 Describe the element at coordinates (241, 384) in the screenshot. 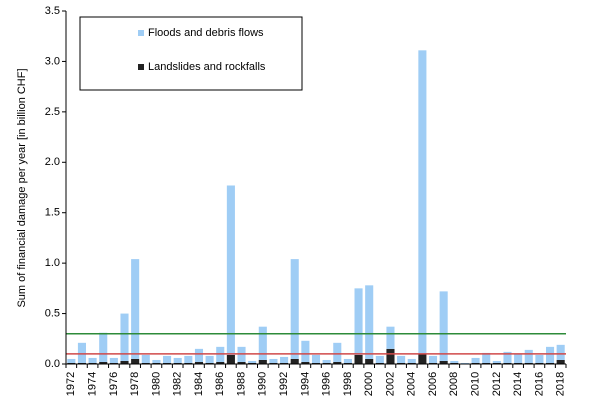

I see `x-tick-label: 1988` at that location.